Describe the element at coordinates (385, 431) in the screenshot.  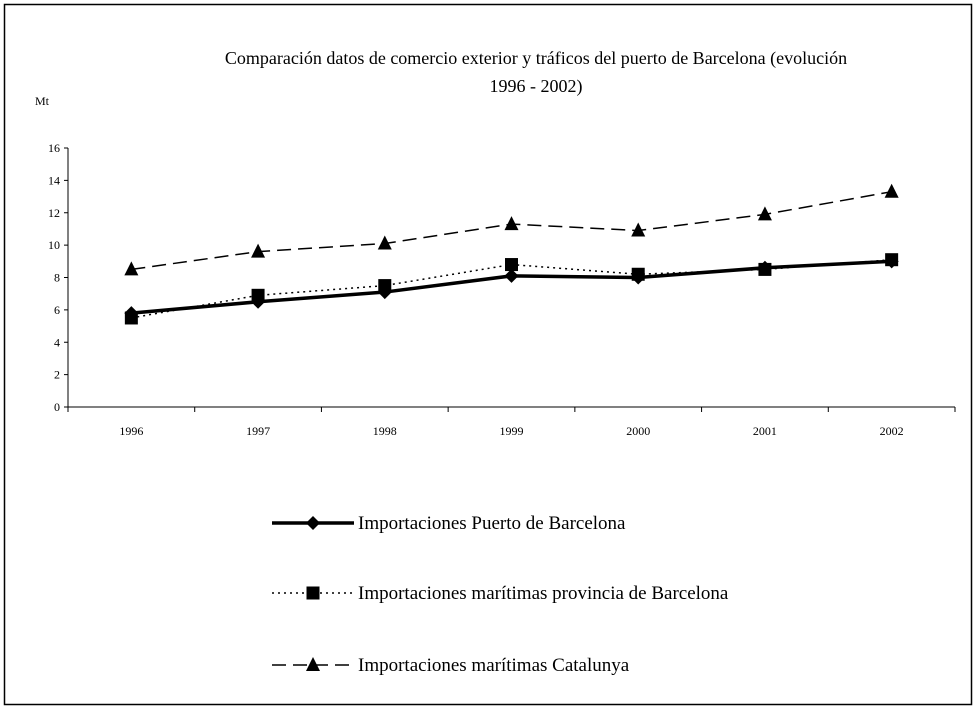
I see `x-tick-label: 1998` at that location.